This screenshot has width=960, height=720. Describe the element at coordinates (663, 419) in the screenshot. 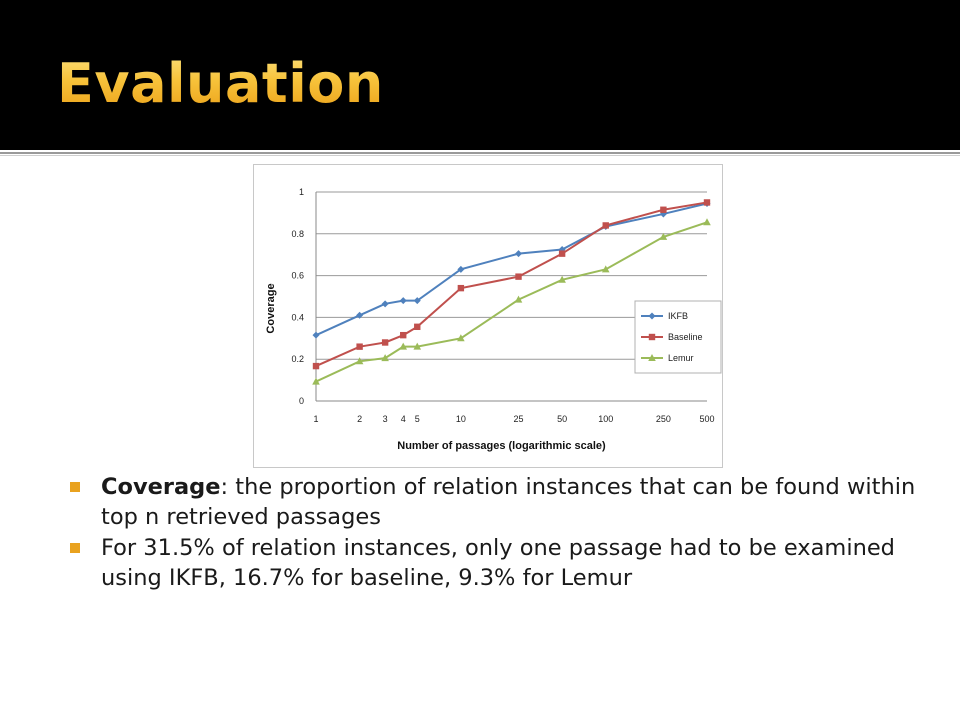

I see `x-tick-label: 250` at that location.